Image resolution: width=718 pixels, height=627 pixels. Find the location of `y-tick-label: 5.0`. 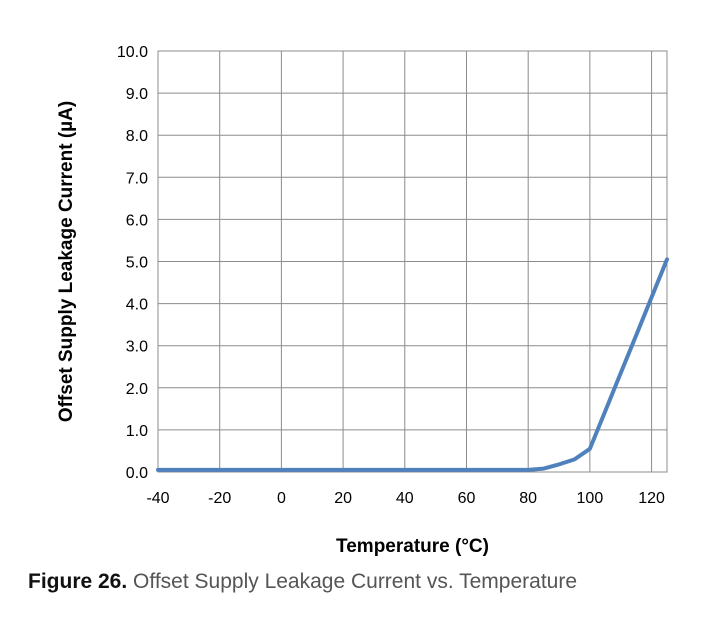

y-tick-label: 5.0 is located at coordinates (137, 263).